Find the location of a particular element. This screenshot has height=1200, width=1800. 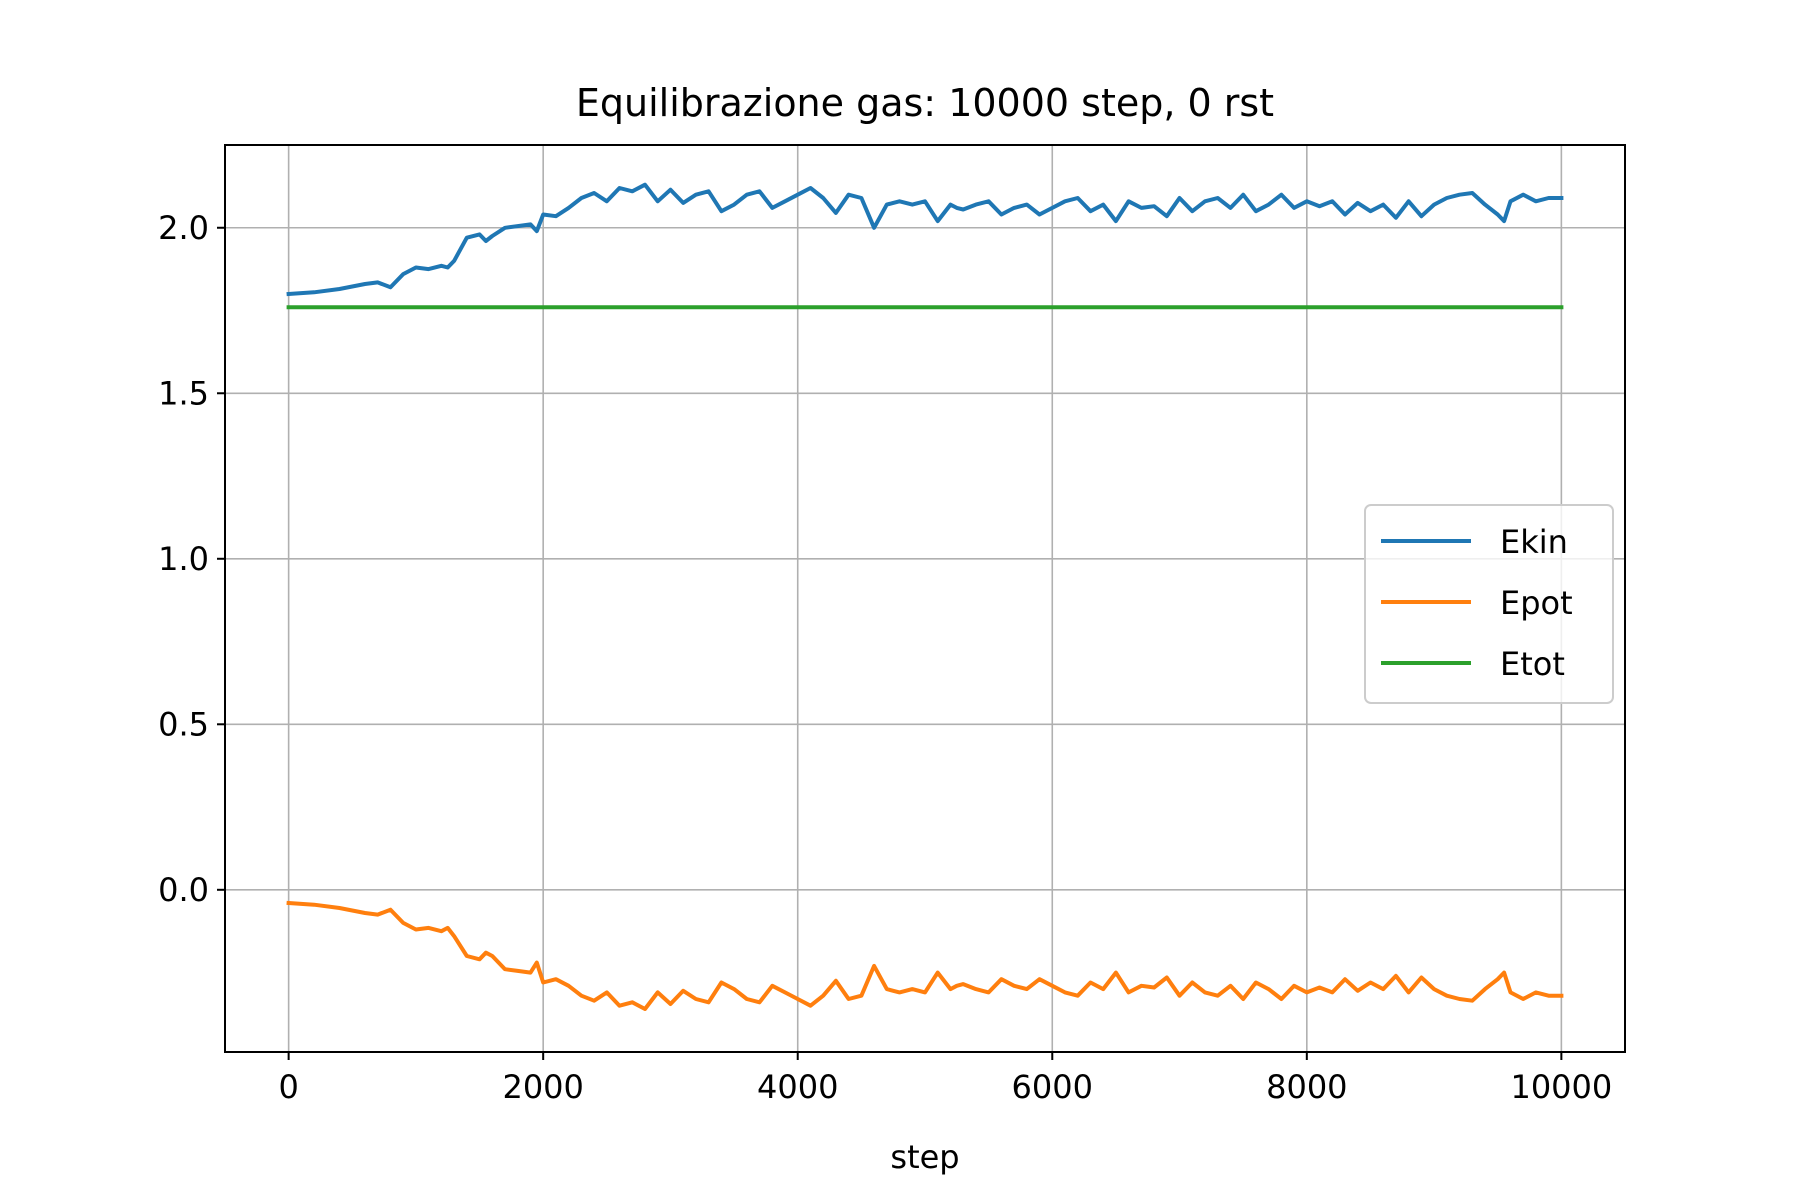

series-line-epot is located at coordinates (925, 955).